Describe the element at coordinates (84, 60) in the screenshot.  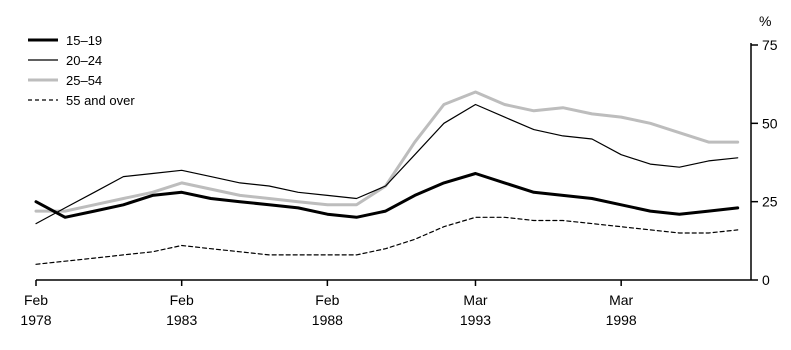
I see `legend-label: 20–24` at that location.